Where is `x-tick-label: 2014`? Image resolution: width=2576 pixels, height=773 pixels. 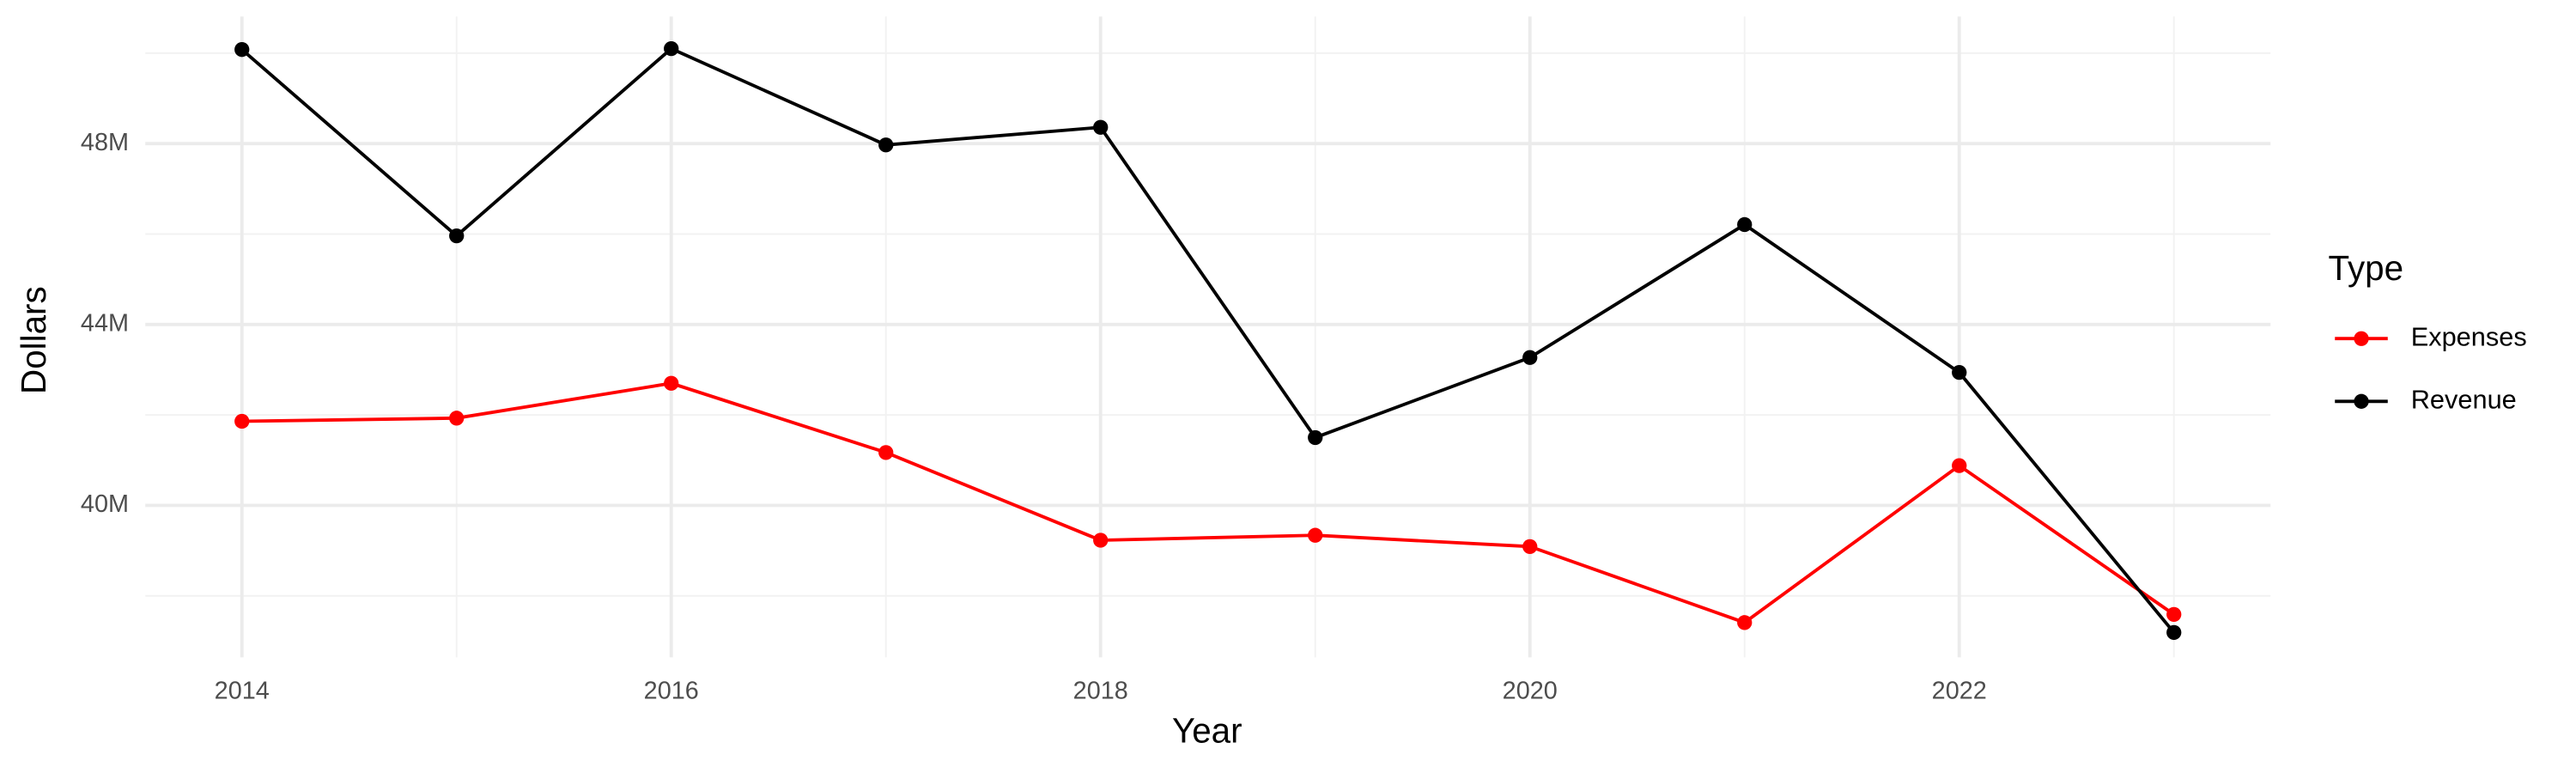
x-tick-label: 2014 is located at coordinates (242, 690).